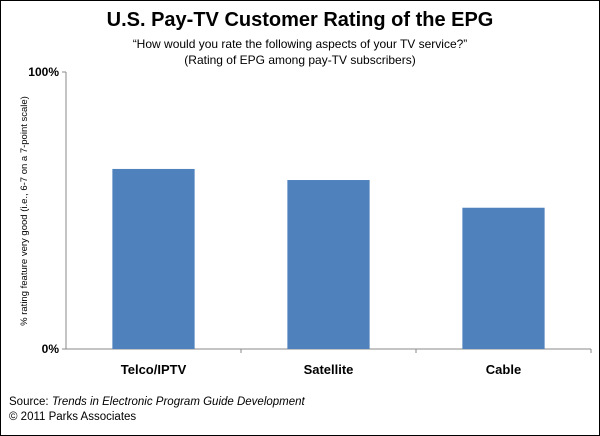  I want to click on source-label: Source:, so click(29, 402).